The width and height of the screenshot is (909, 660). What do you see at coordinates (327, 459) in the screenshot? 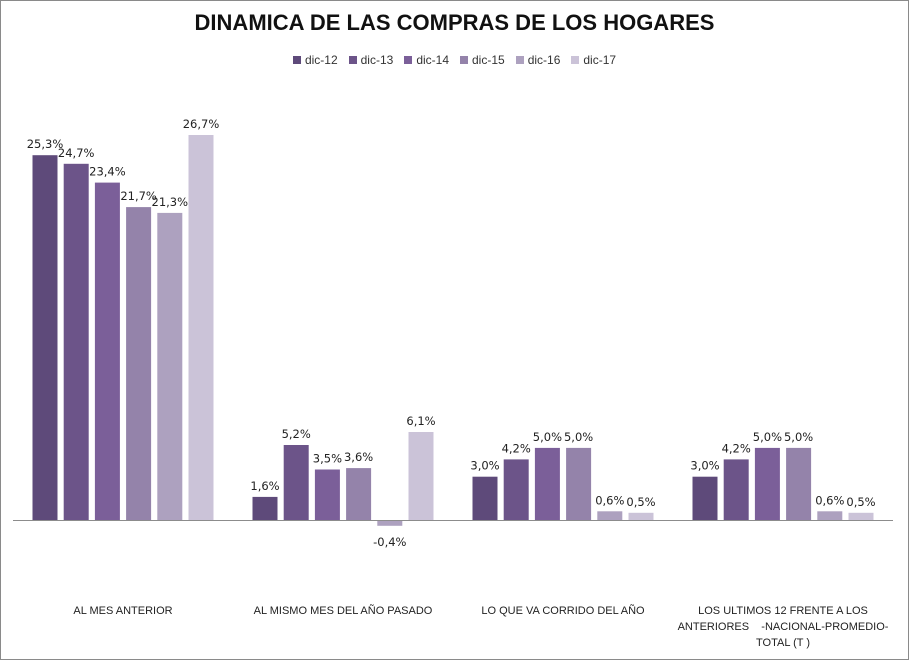
I see `data-label: 3,5%` at bounding box center [327, 459].